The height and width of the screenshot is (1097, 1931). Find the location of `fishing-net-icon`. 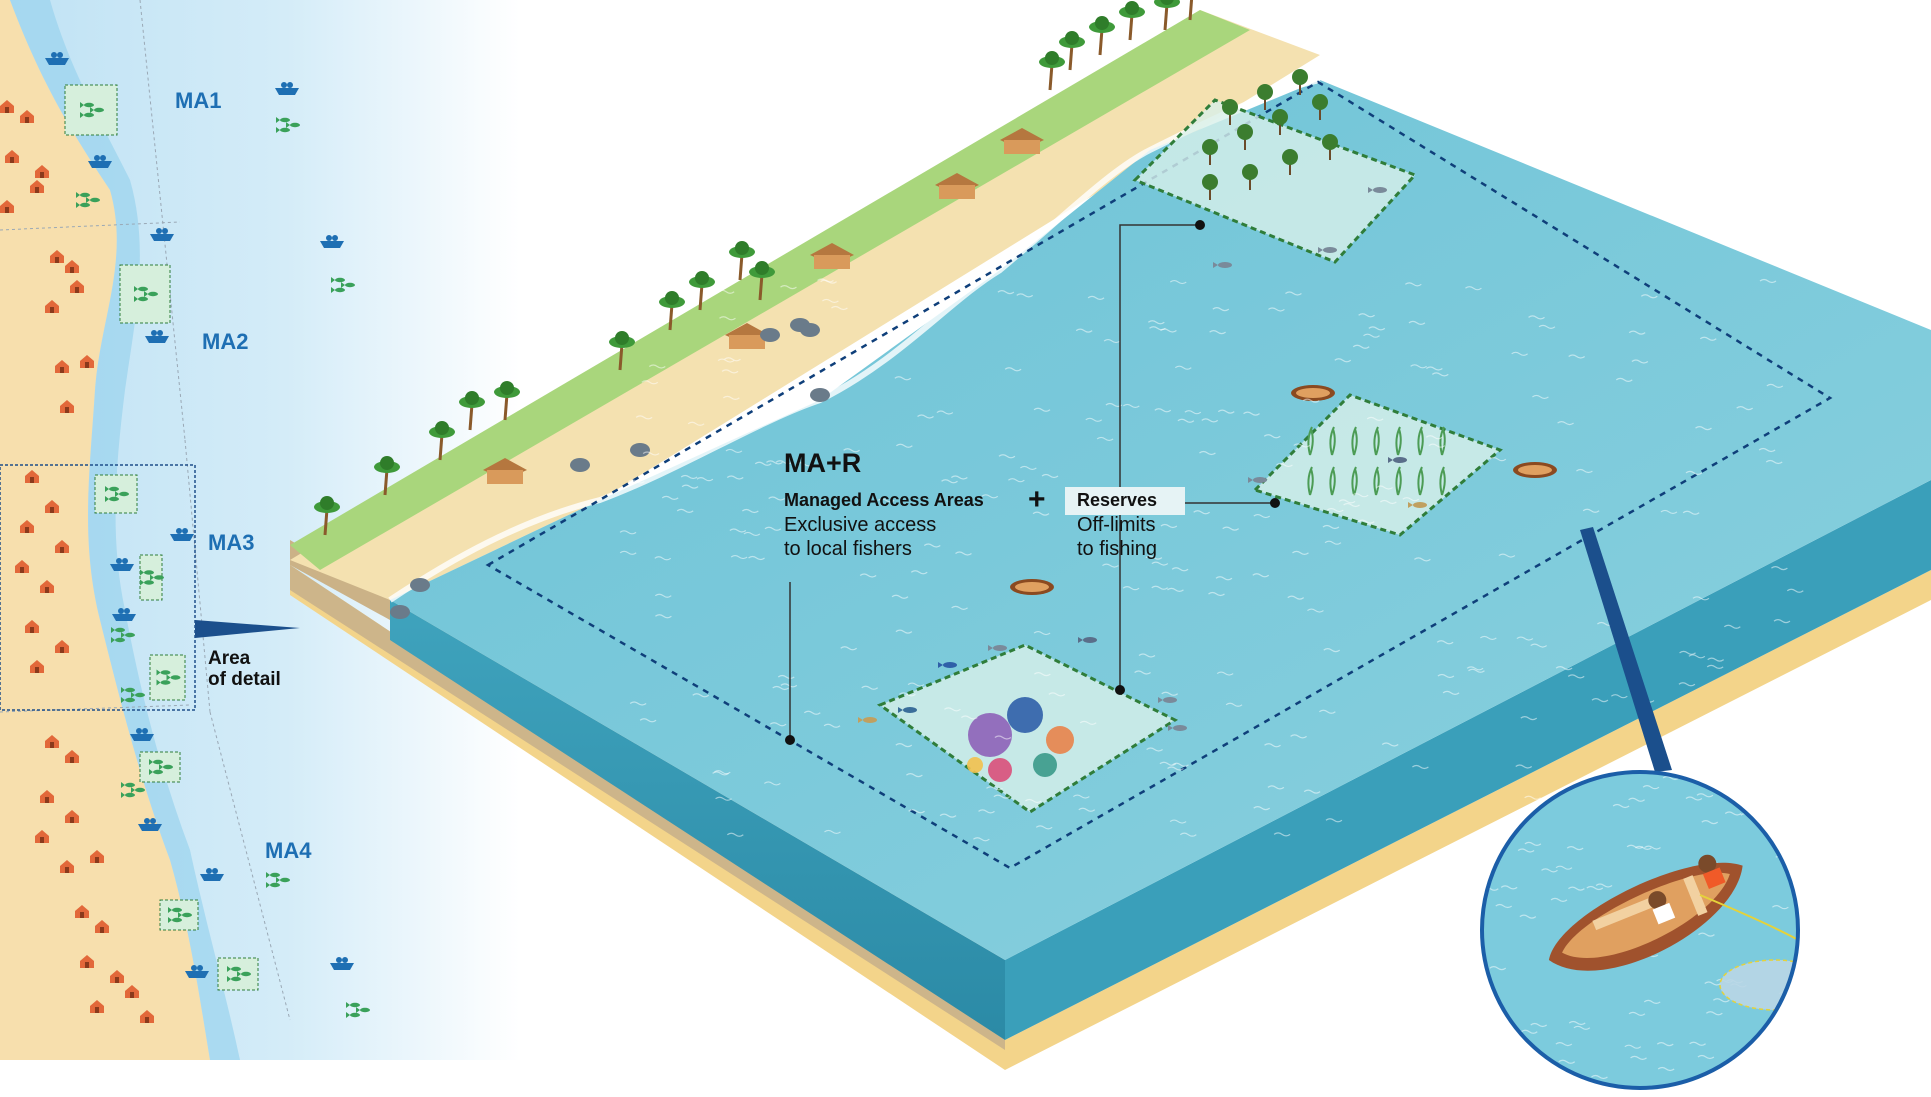

fishing-net-icon is located at coordinates (1748, 942).